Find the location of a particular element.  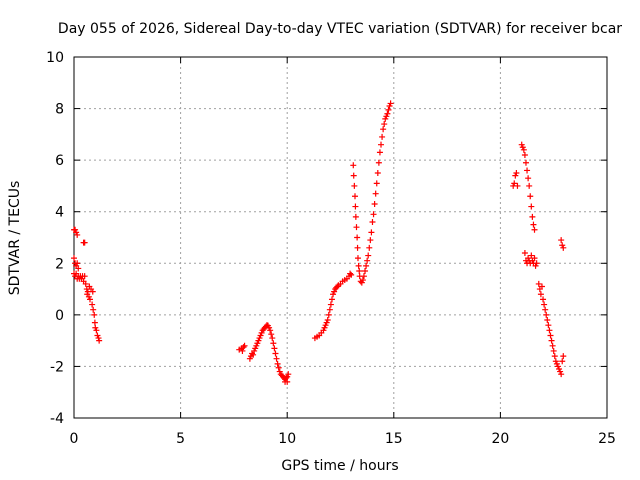

x-tick-label: 20 is located at coordinates (500, 439).